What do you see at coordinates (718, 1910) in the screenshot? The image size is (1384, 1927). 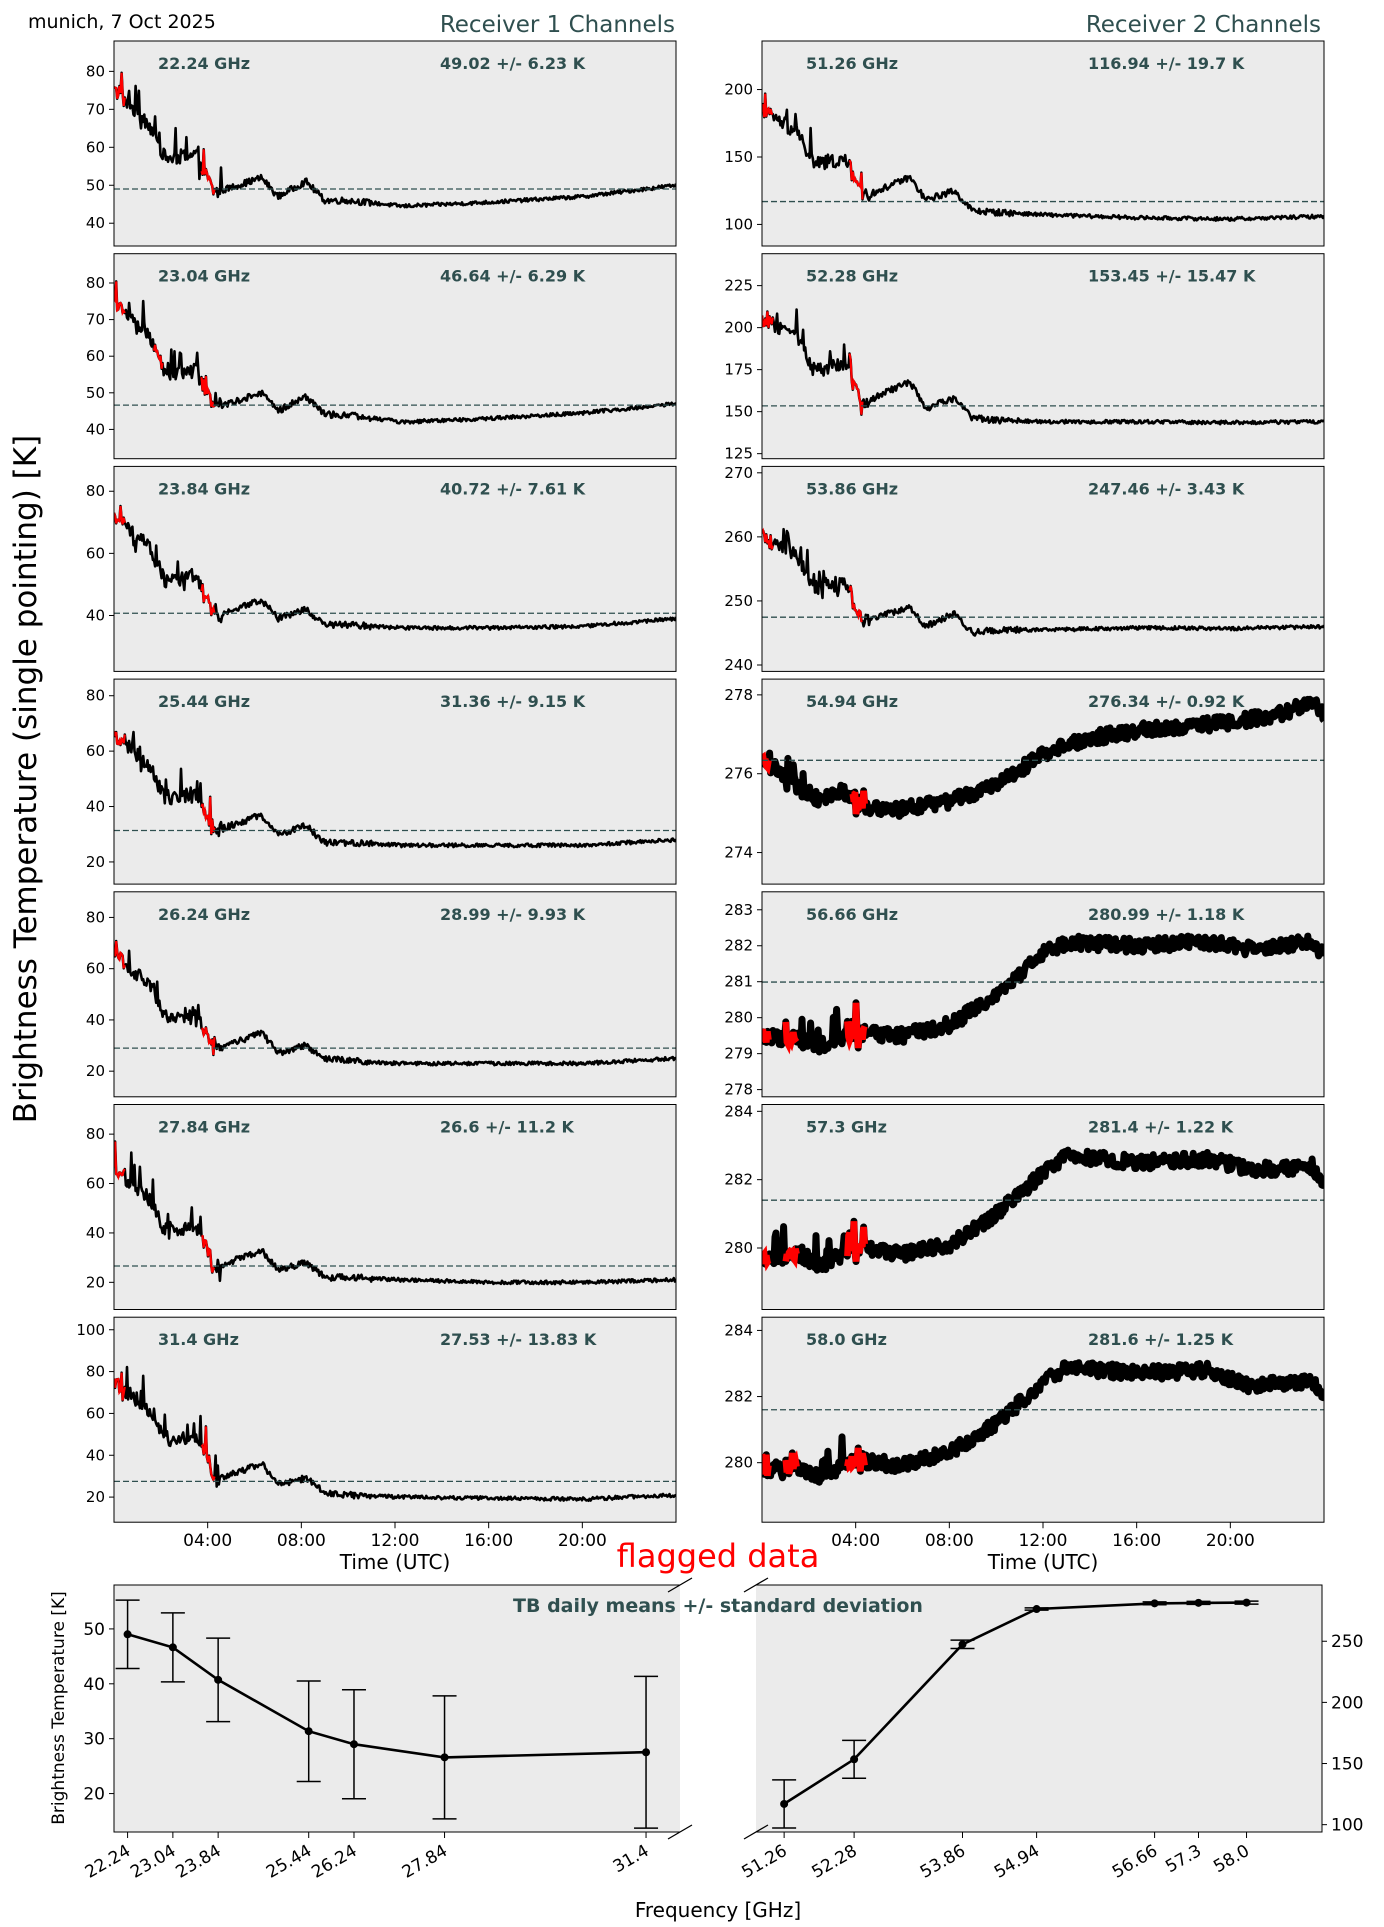 I see `summary-x-axis-title: Frequency [GHz]` at bounding box center [718, 1910].